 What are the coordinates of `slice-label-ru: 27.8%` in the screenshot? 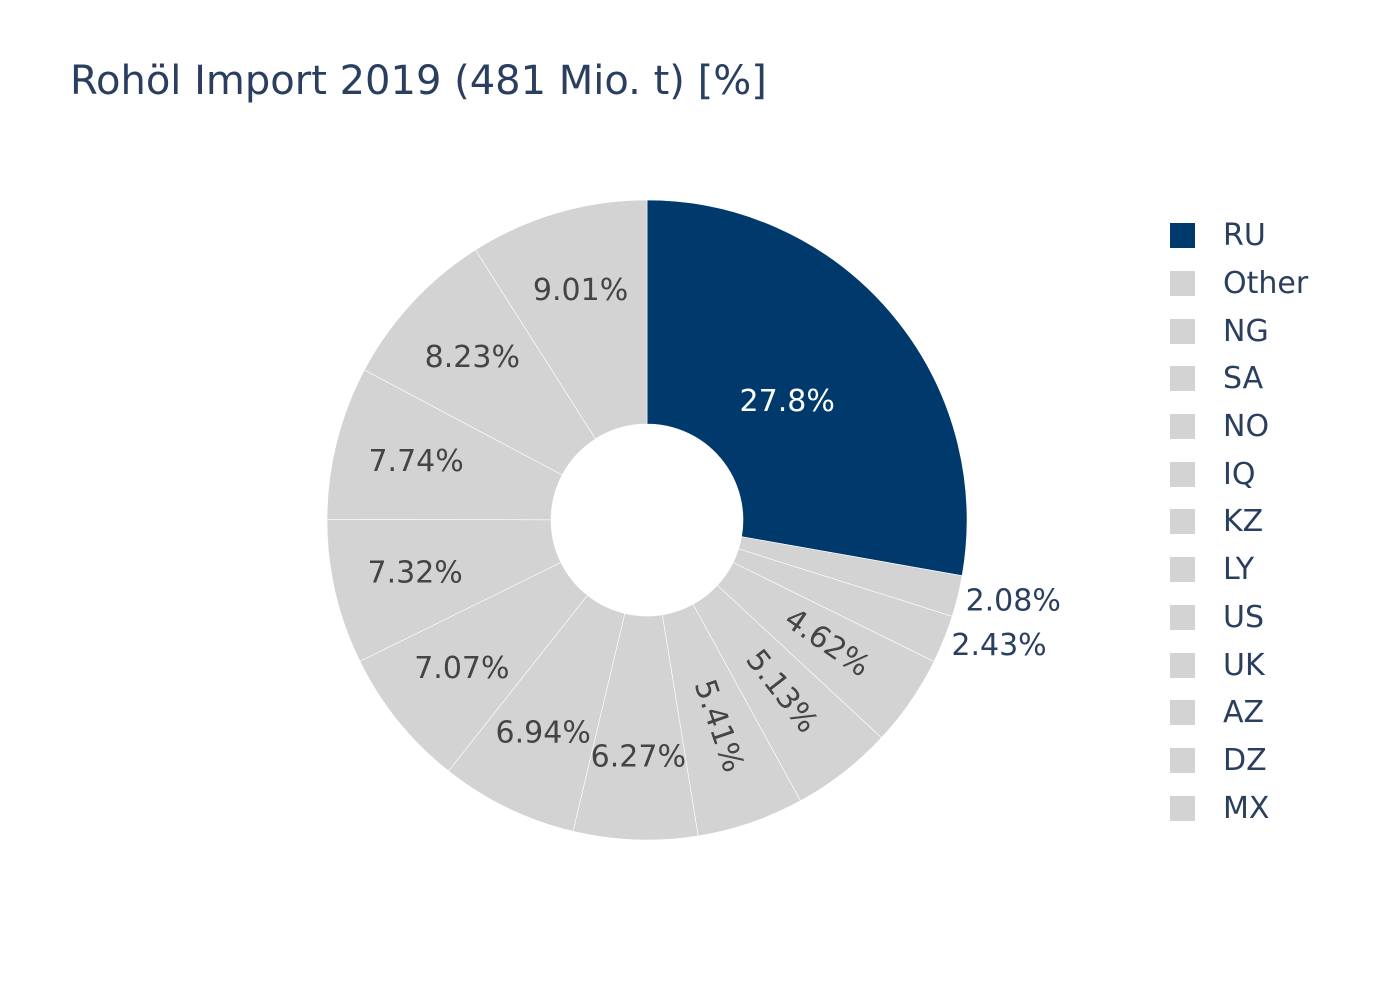 It's located at (787, 401).